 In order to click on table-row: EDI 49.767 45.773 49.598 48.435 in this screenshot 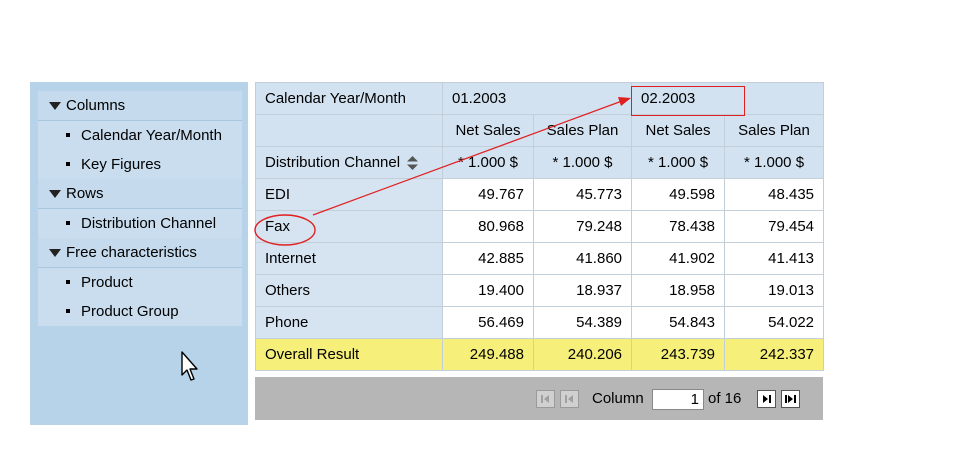, I will do `click(540, 194)`.